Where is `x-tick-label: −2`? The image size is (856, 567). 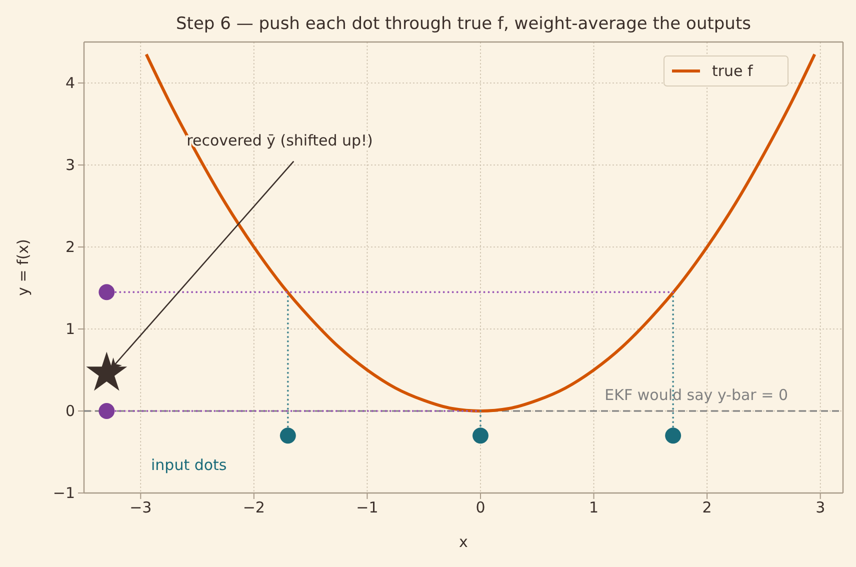 x-tick-label: −2 is located at coordinates (253, 507).